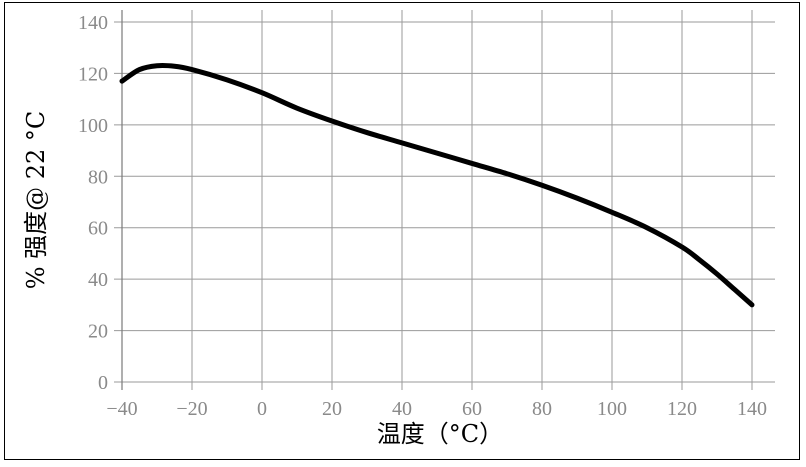  Describe the element at coordinates (682, 409) in the screenshot. I see `x-tick-label: 120` at that location.